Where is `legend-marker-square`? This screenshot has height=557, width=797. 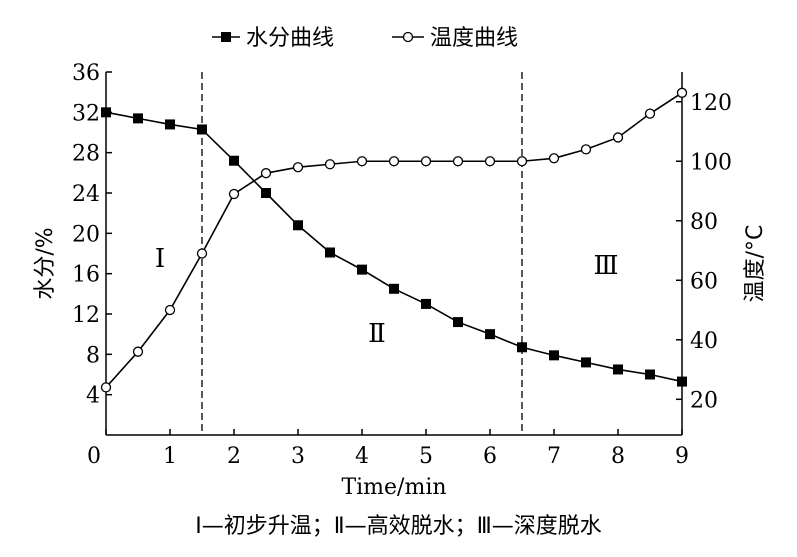
legend-marker-square is located at coordinates (226, 37).